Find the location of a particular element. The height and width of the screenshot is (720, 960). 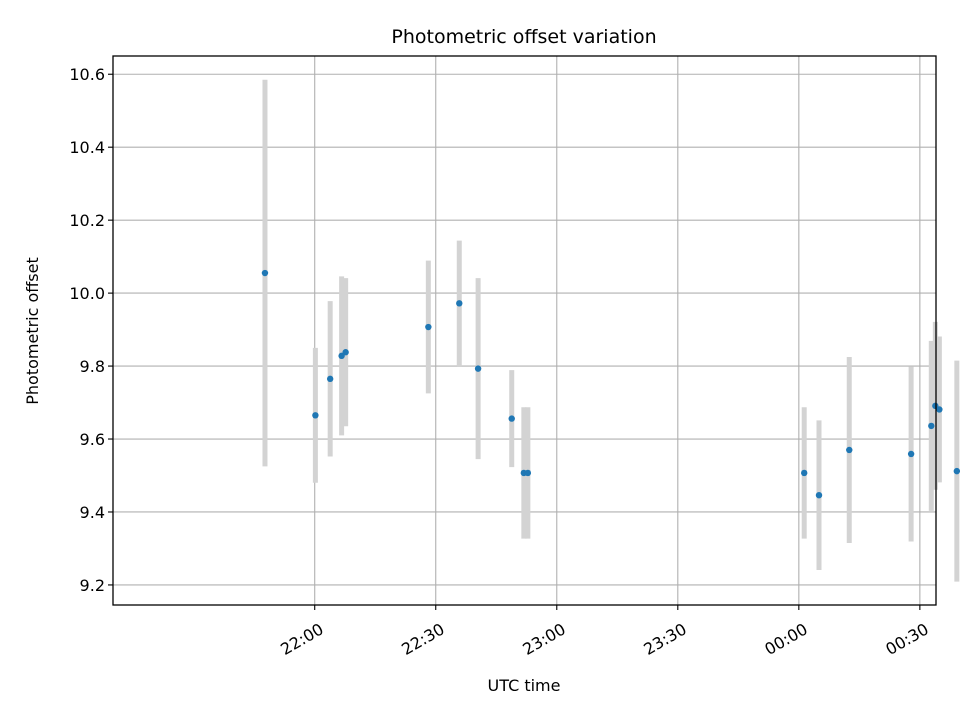

y-tick-label: 10.2 is located at coordinates (87, 220).